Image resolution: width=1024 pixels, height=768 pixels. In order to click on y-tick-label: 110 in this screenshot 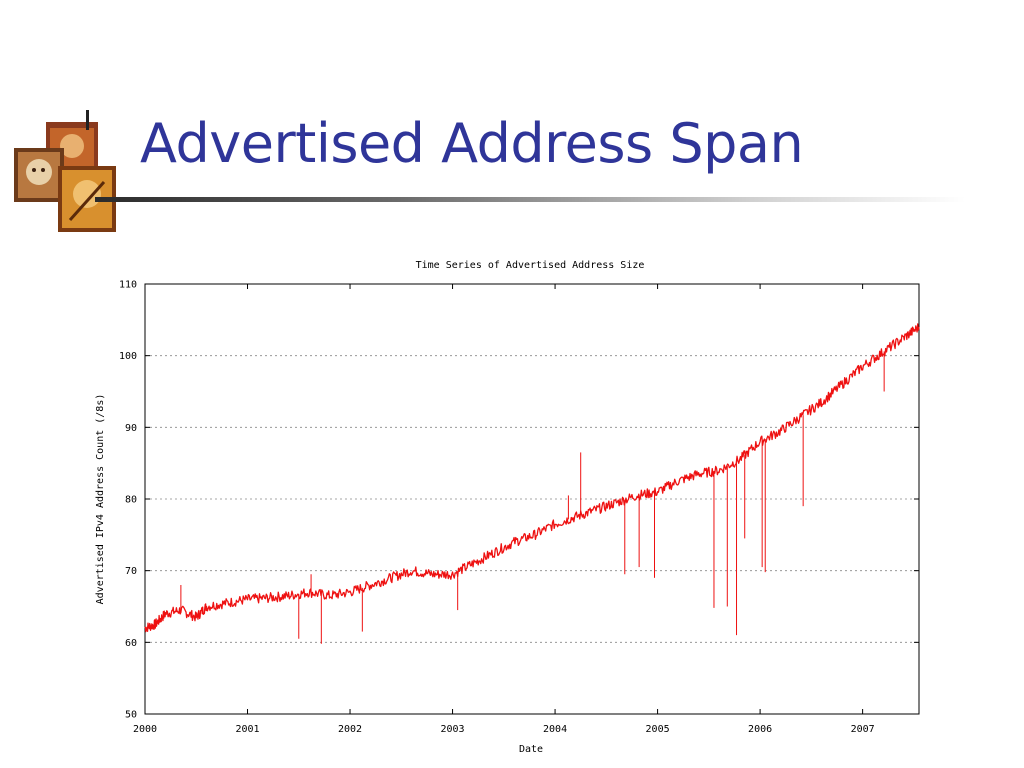, I will do `click(128, 285)`.